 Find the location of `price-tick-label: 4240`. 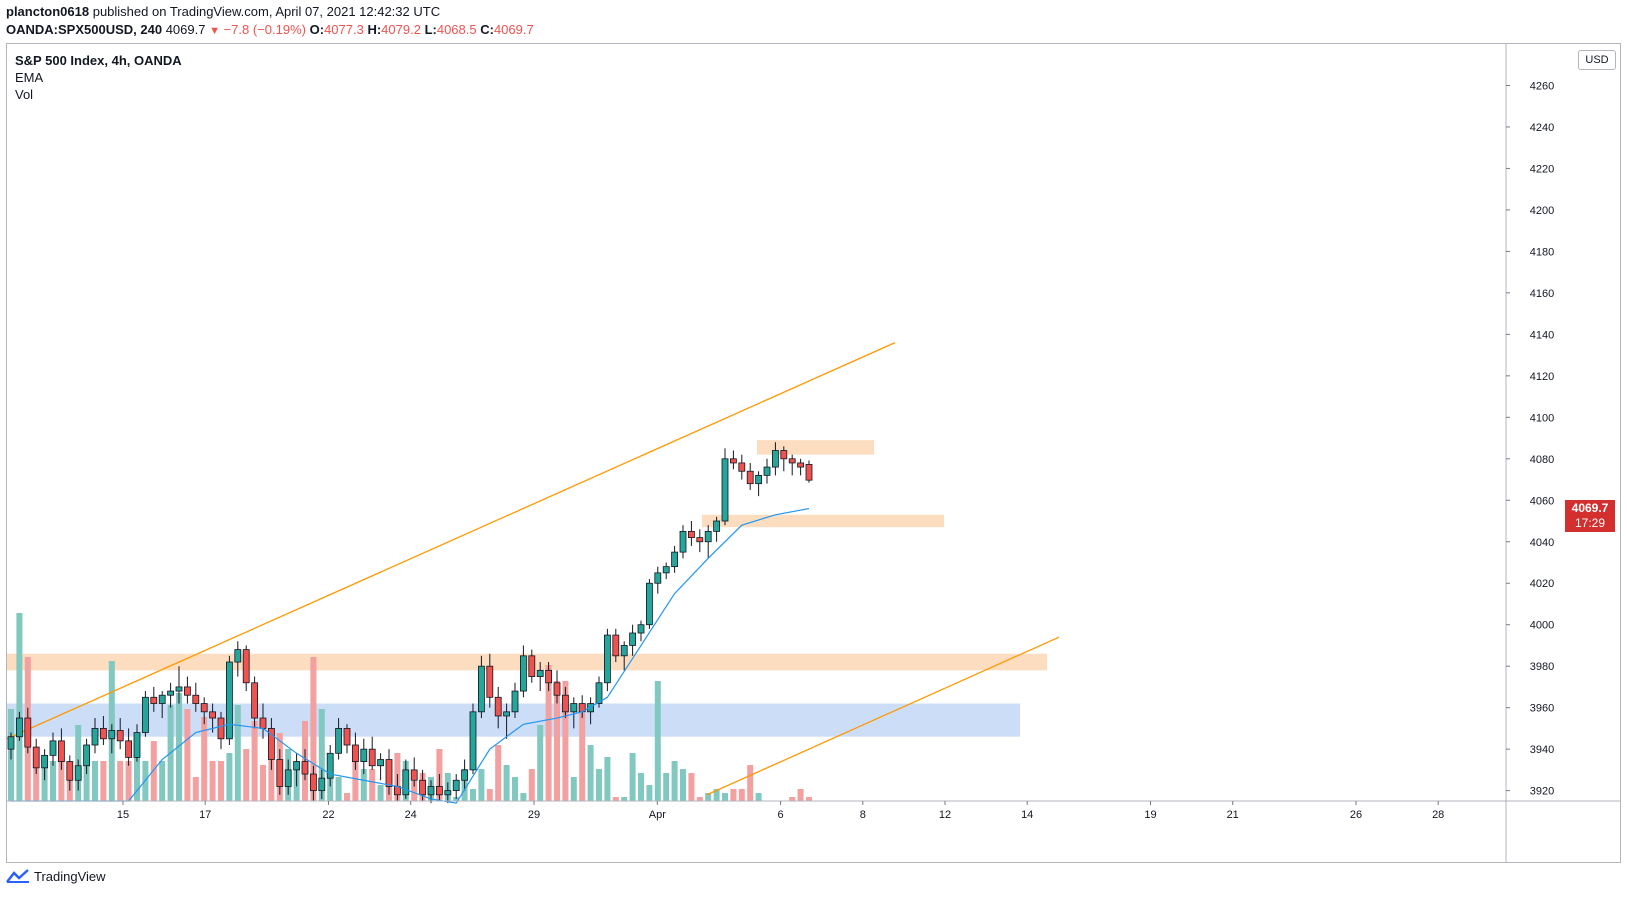

price-tick-label: 4240 is located at coordinates (1542, 128).